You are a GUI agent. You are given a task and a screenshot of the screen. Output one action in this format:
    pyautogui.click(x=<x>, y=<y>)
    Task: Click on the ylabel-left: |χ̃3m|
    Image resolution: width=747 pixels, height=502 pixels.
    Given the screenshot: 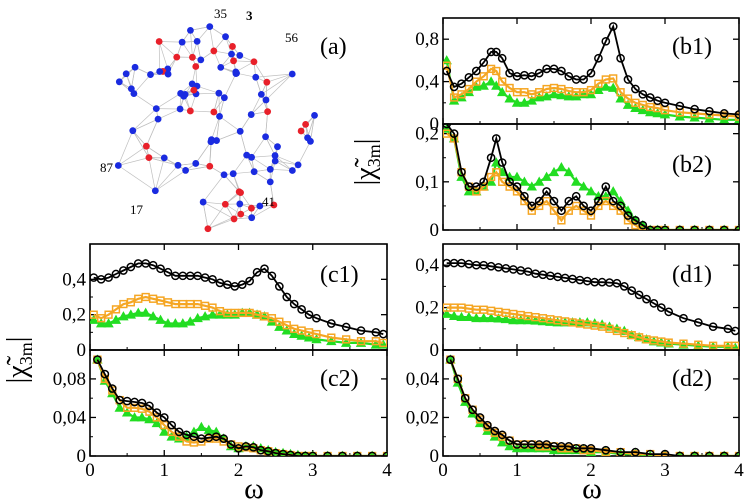 What is the action you would take?
    pyautogui.click(x=19, y=360)
    